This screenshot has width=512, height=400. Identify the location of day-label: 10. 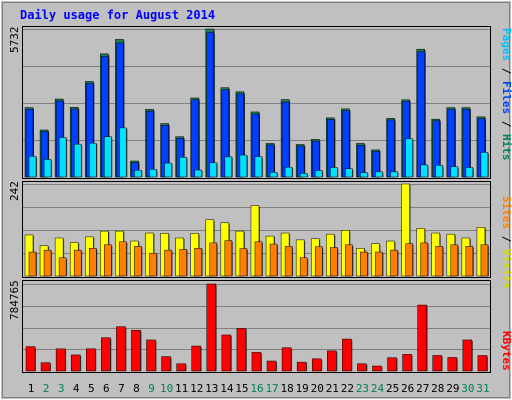
(166, 388).